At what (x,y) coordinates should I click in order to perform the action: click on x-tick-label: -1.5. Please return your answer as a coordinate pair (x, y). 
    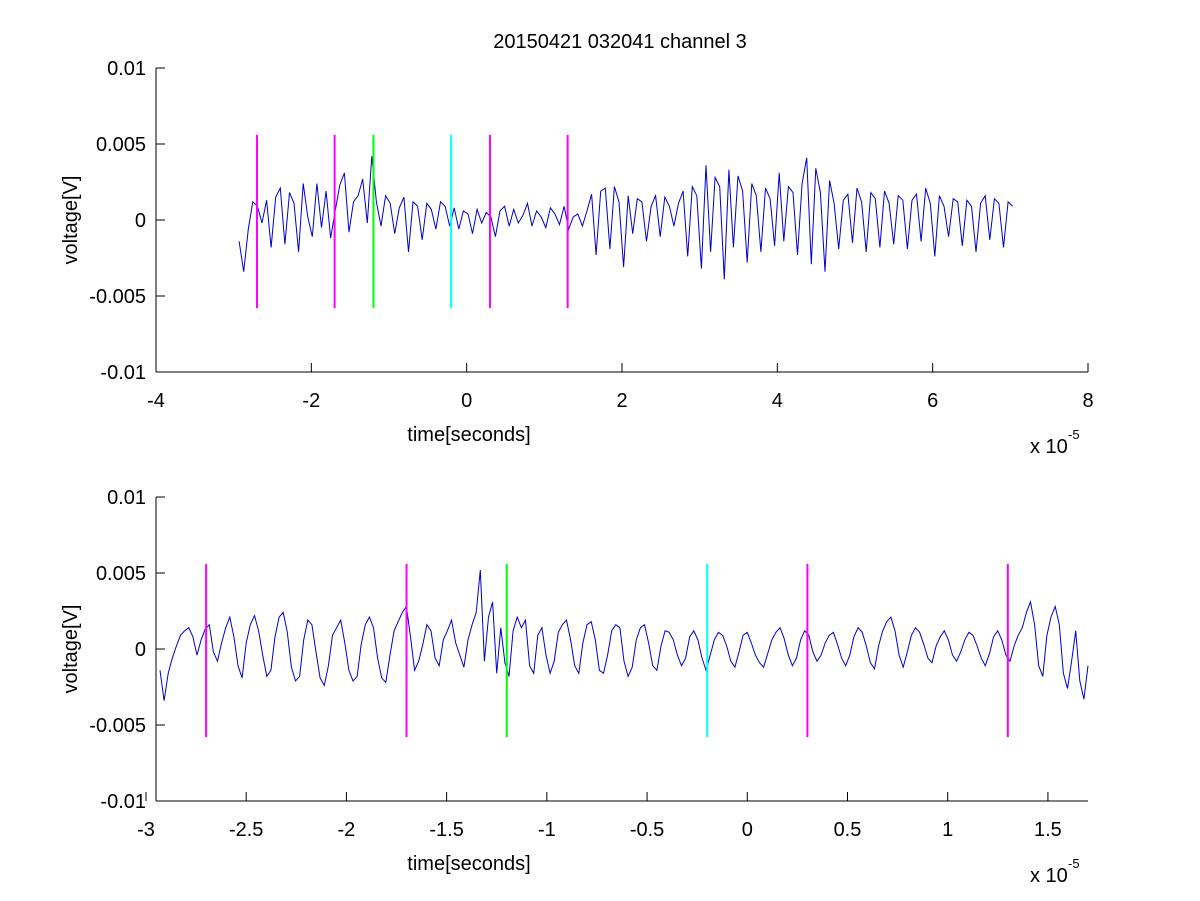
    Looking at the image, I should click on (446, 830).